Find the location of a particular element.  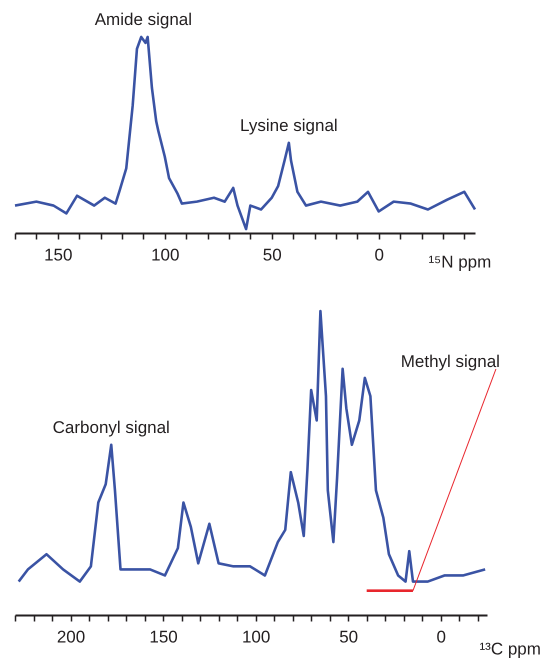

x-axis-title: ¹⁵N ppm is located at coordinates (460, 262).